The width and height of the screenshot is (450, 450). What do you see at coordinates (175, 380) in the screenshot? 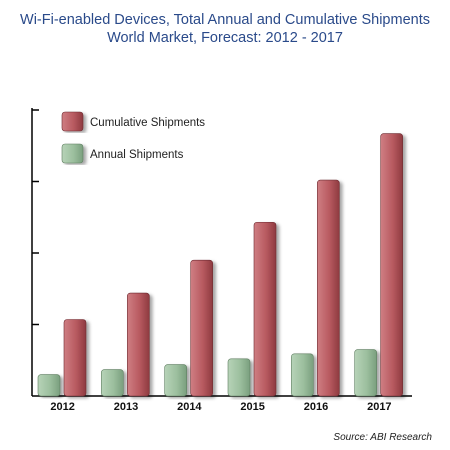
I see `bar-annual-2014` at bounding box center [175, 380].